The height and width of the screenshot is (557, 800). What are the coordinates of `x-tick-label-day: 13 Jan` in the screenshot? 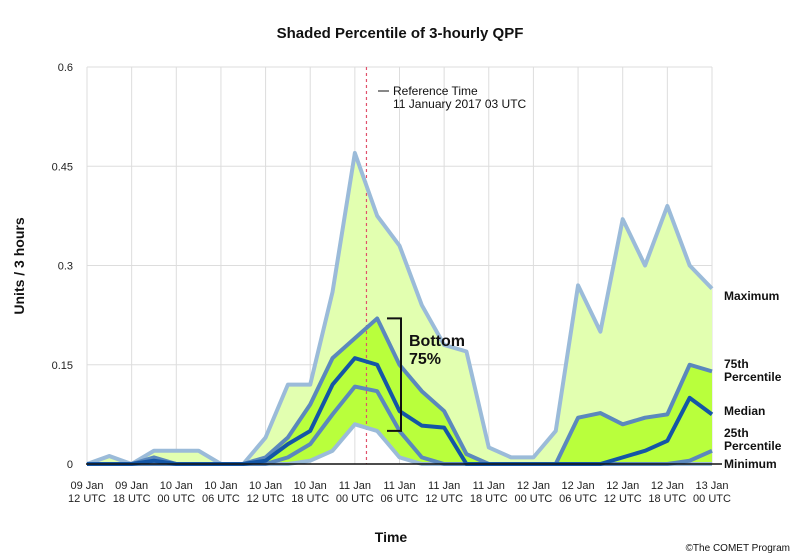 It's located at (711, 486).